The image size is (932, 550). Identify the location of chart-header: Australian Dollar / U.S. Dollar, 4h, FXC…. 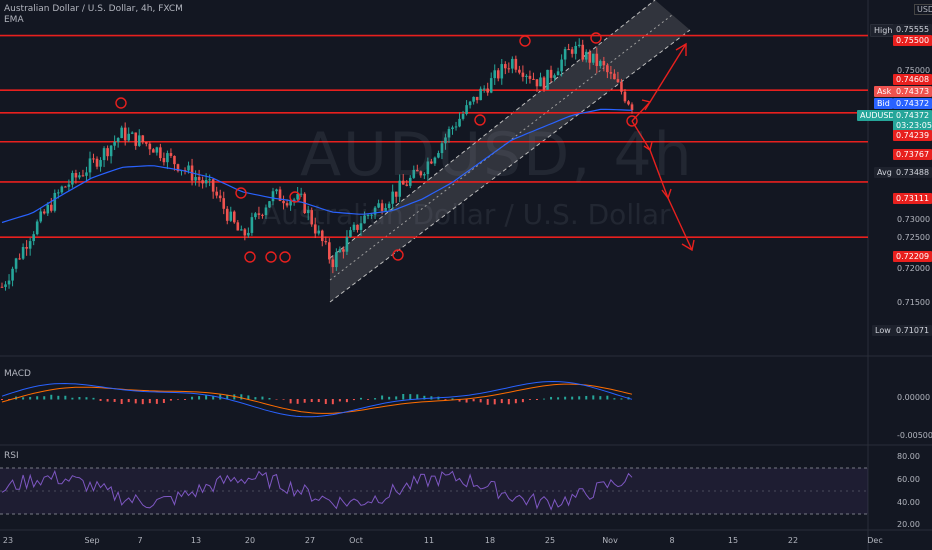
(93, 15).